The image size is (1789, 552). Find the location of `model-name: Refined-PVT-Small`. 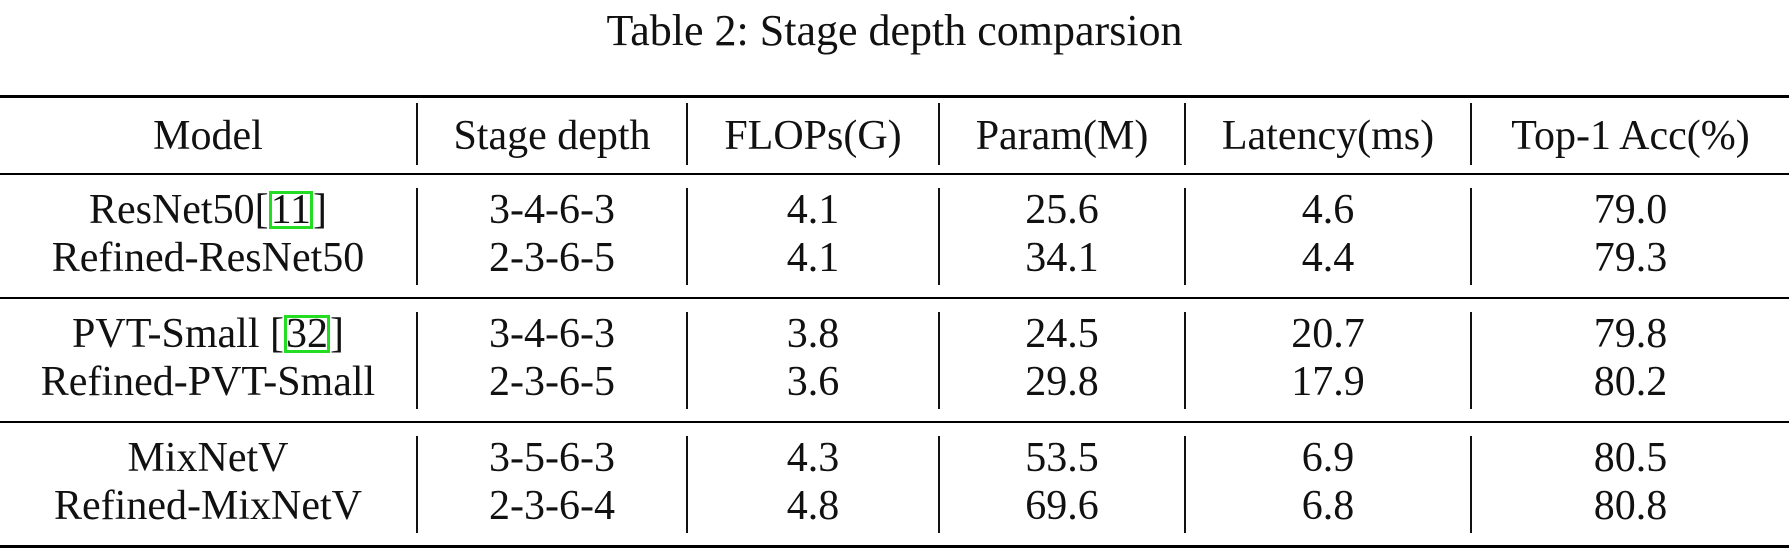

model-name: Refined-PVT-Small is located at coordinates (208, 382).